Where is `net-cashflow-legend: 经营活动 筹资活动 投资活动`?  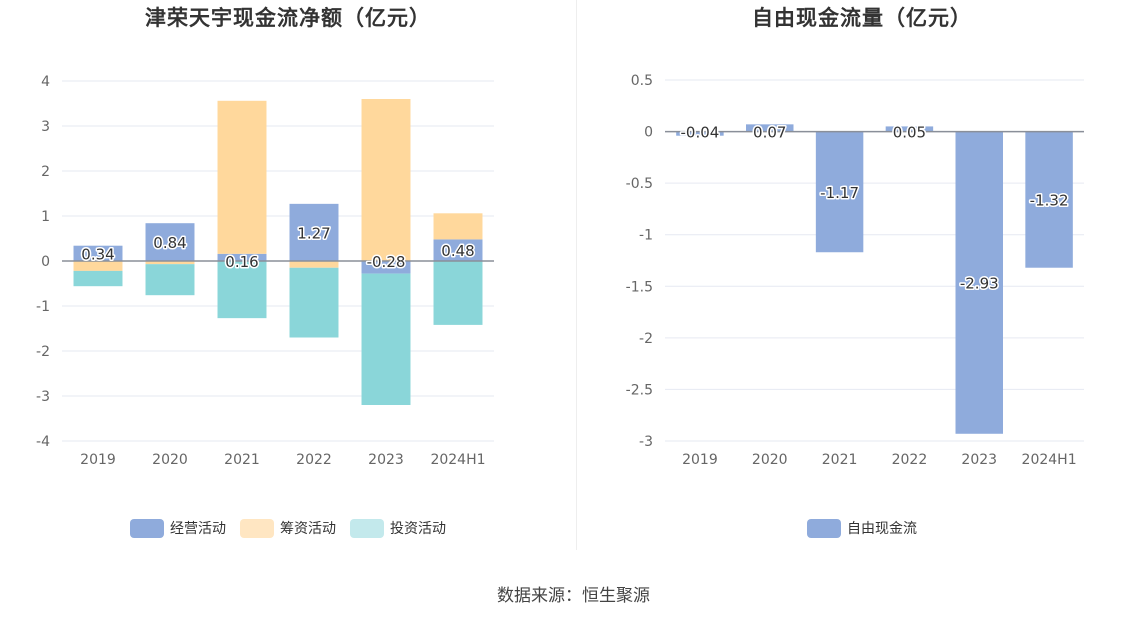 net-cashflow-legend: 经营活动 筹资活动 投资活动 is located at coordinates (288, 528).